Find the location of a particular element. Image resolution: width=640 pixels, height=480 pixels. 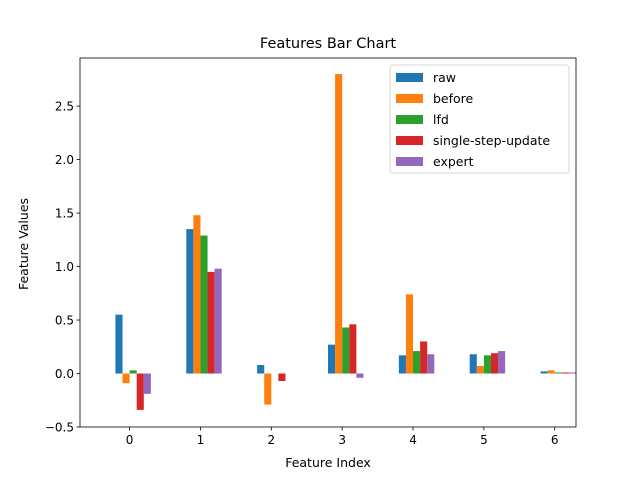

legend-label-raw: raw is located at coordinates (444, 77).